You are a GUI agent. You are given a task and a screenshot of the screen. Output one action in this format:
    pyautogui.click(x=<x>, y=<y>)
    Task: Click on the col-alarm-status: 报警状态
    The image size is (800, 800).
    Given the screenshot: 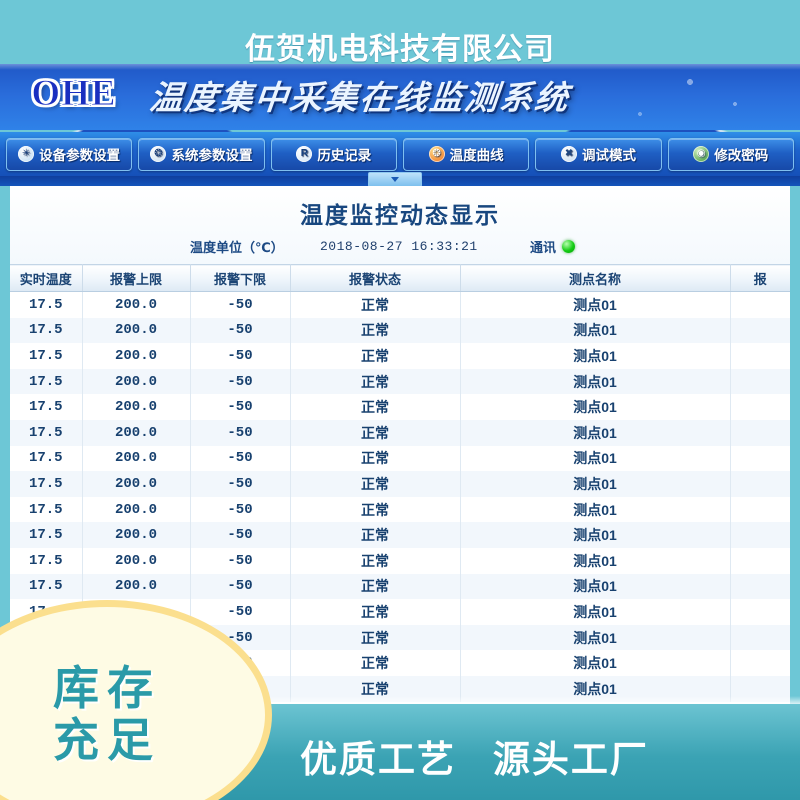 What is the action you would take?
    pyautogui.click(x=375, y=278)
    